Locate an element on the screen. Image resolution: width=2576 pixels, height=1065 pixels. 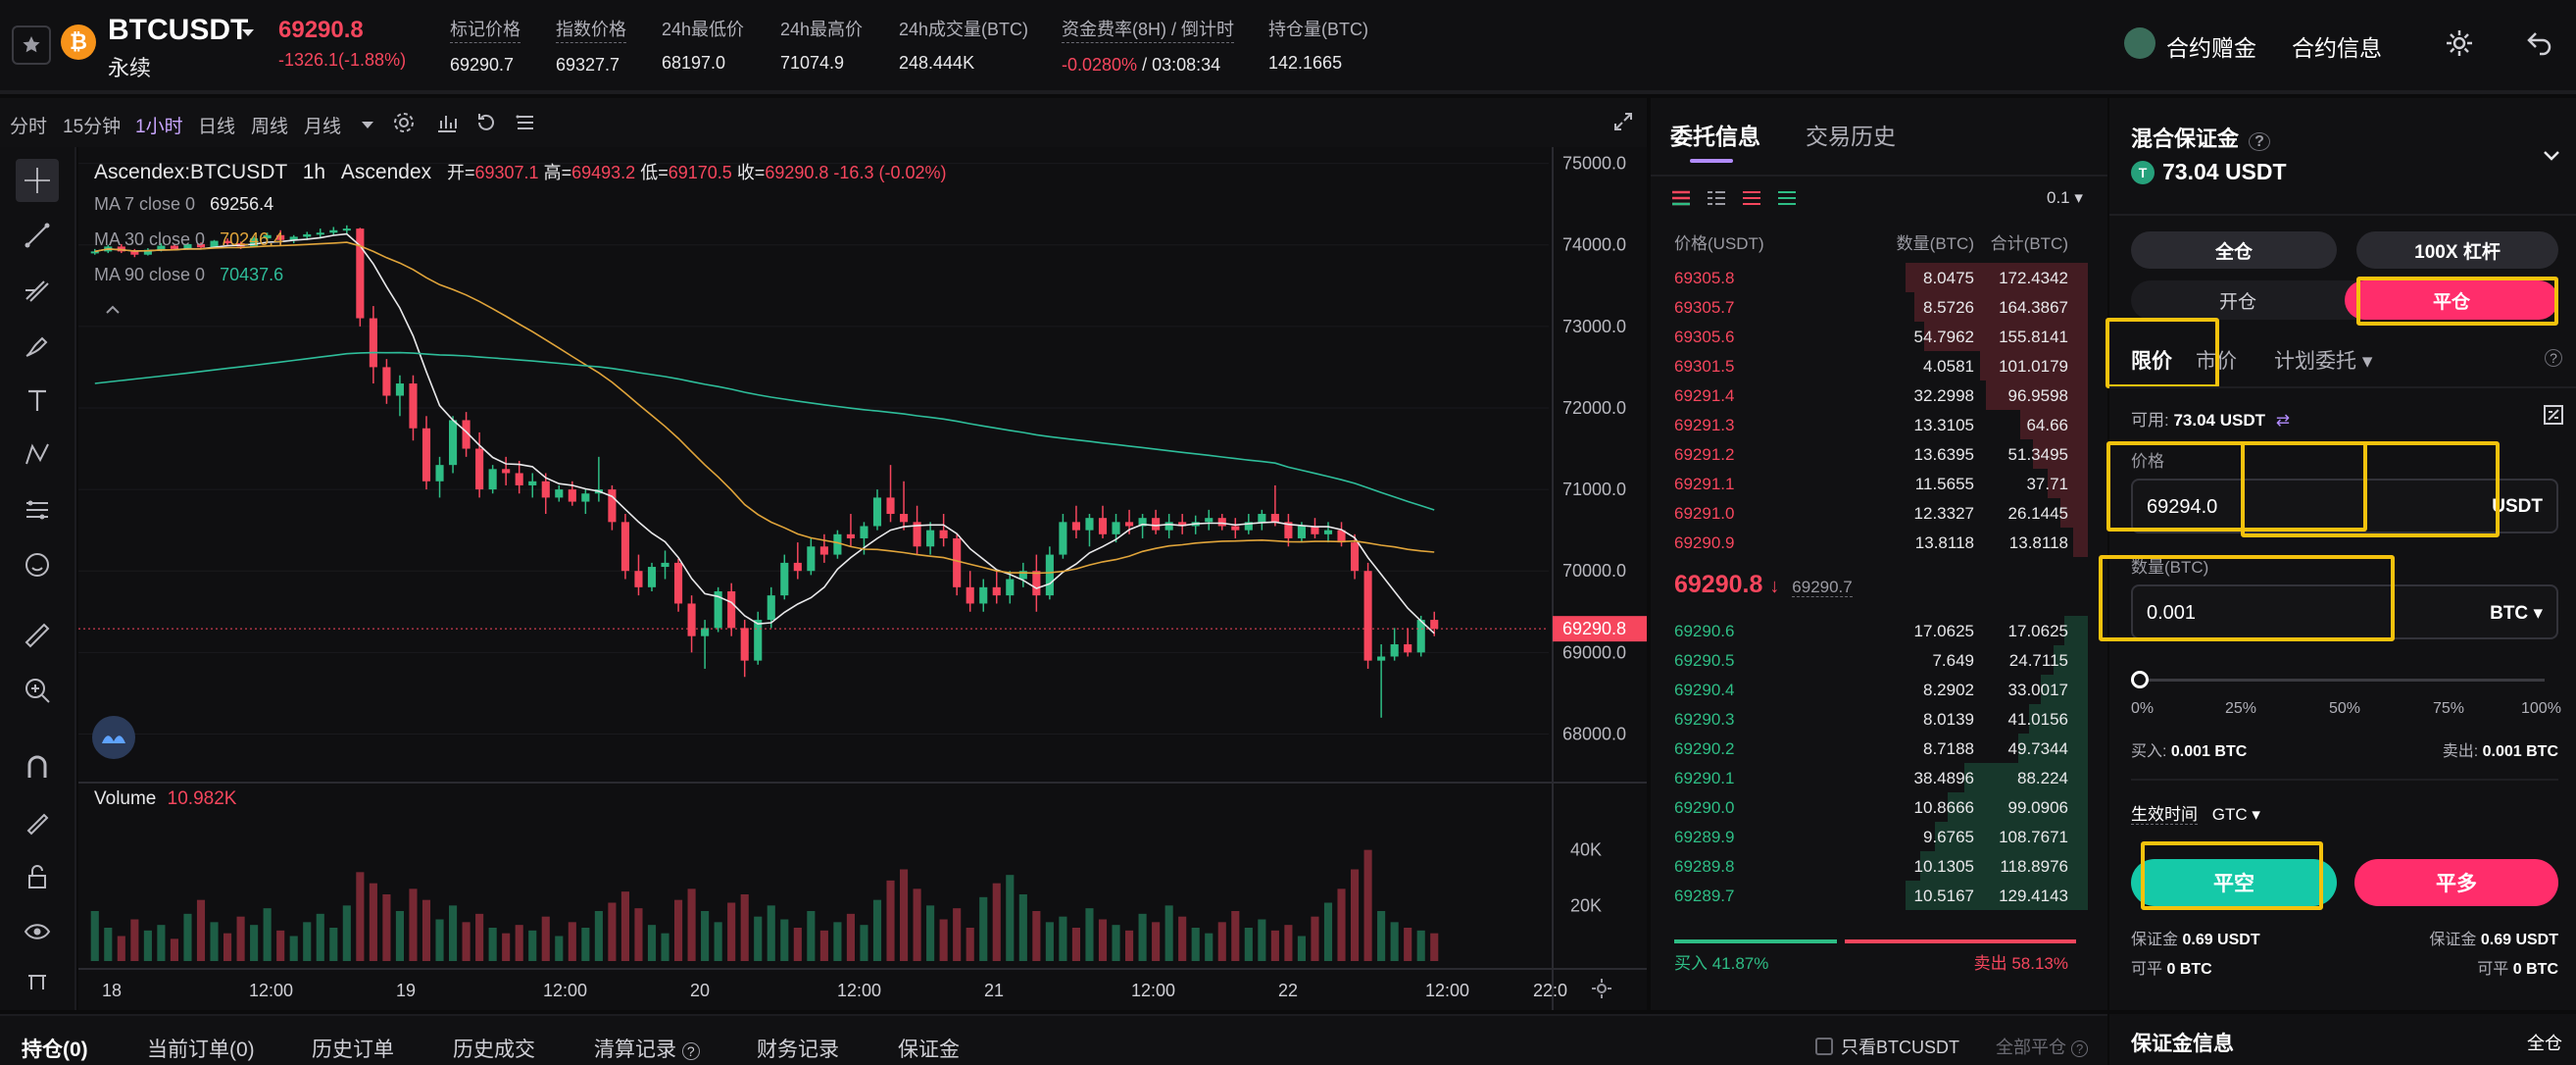
order-type-help-icon: ? is located at coordinates (2553, 358).